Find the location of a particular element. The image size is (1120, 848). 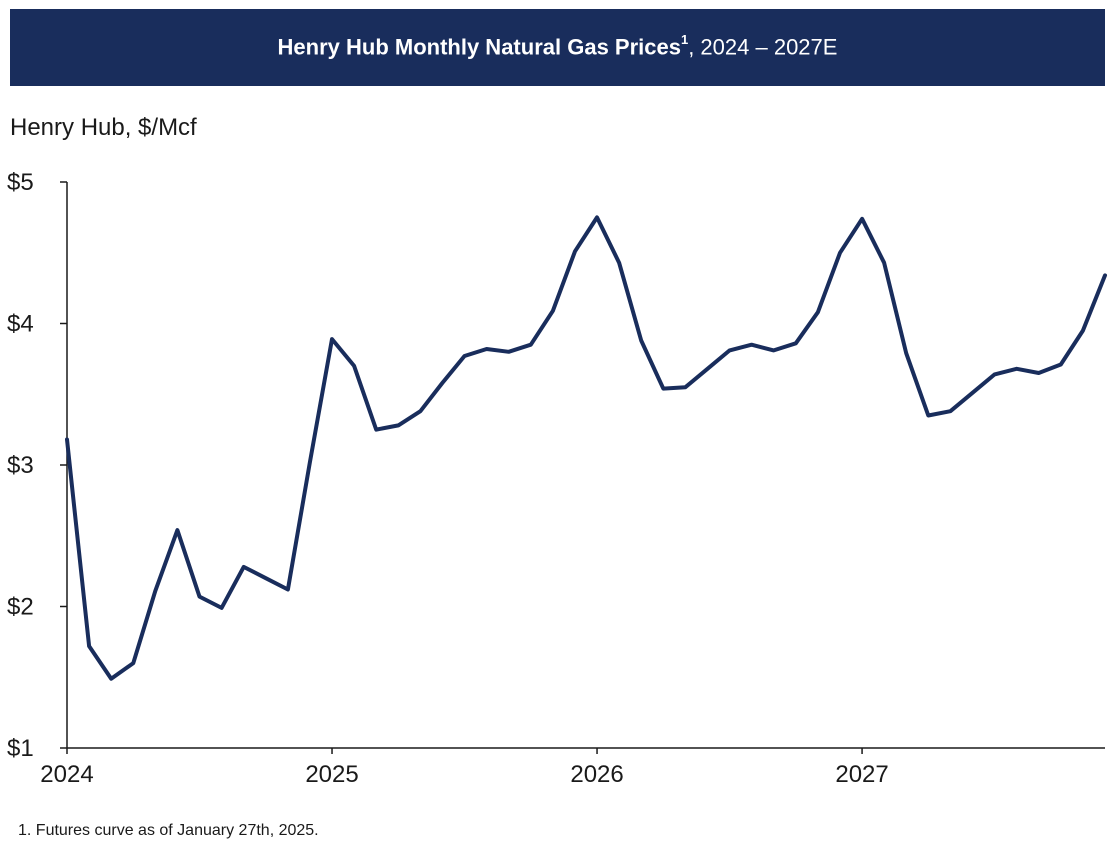

y-tick-label: $3 is located at coordinates (20, 465).